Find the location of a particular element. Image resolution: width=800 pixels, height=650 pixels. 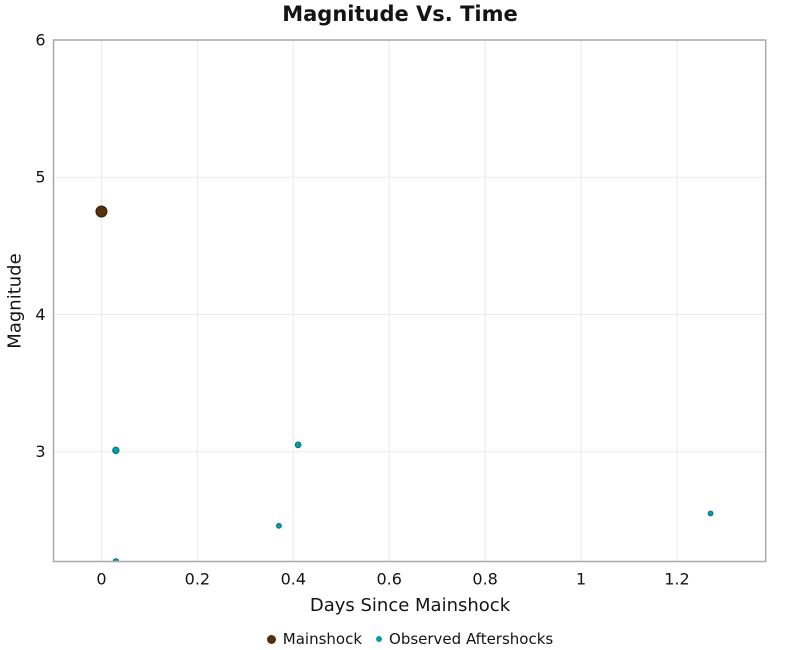

legend-label-aftershocks: Observed Aftershocks is located at coordinates (471, 639).